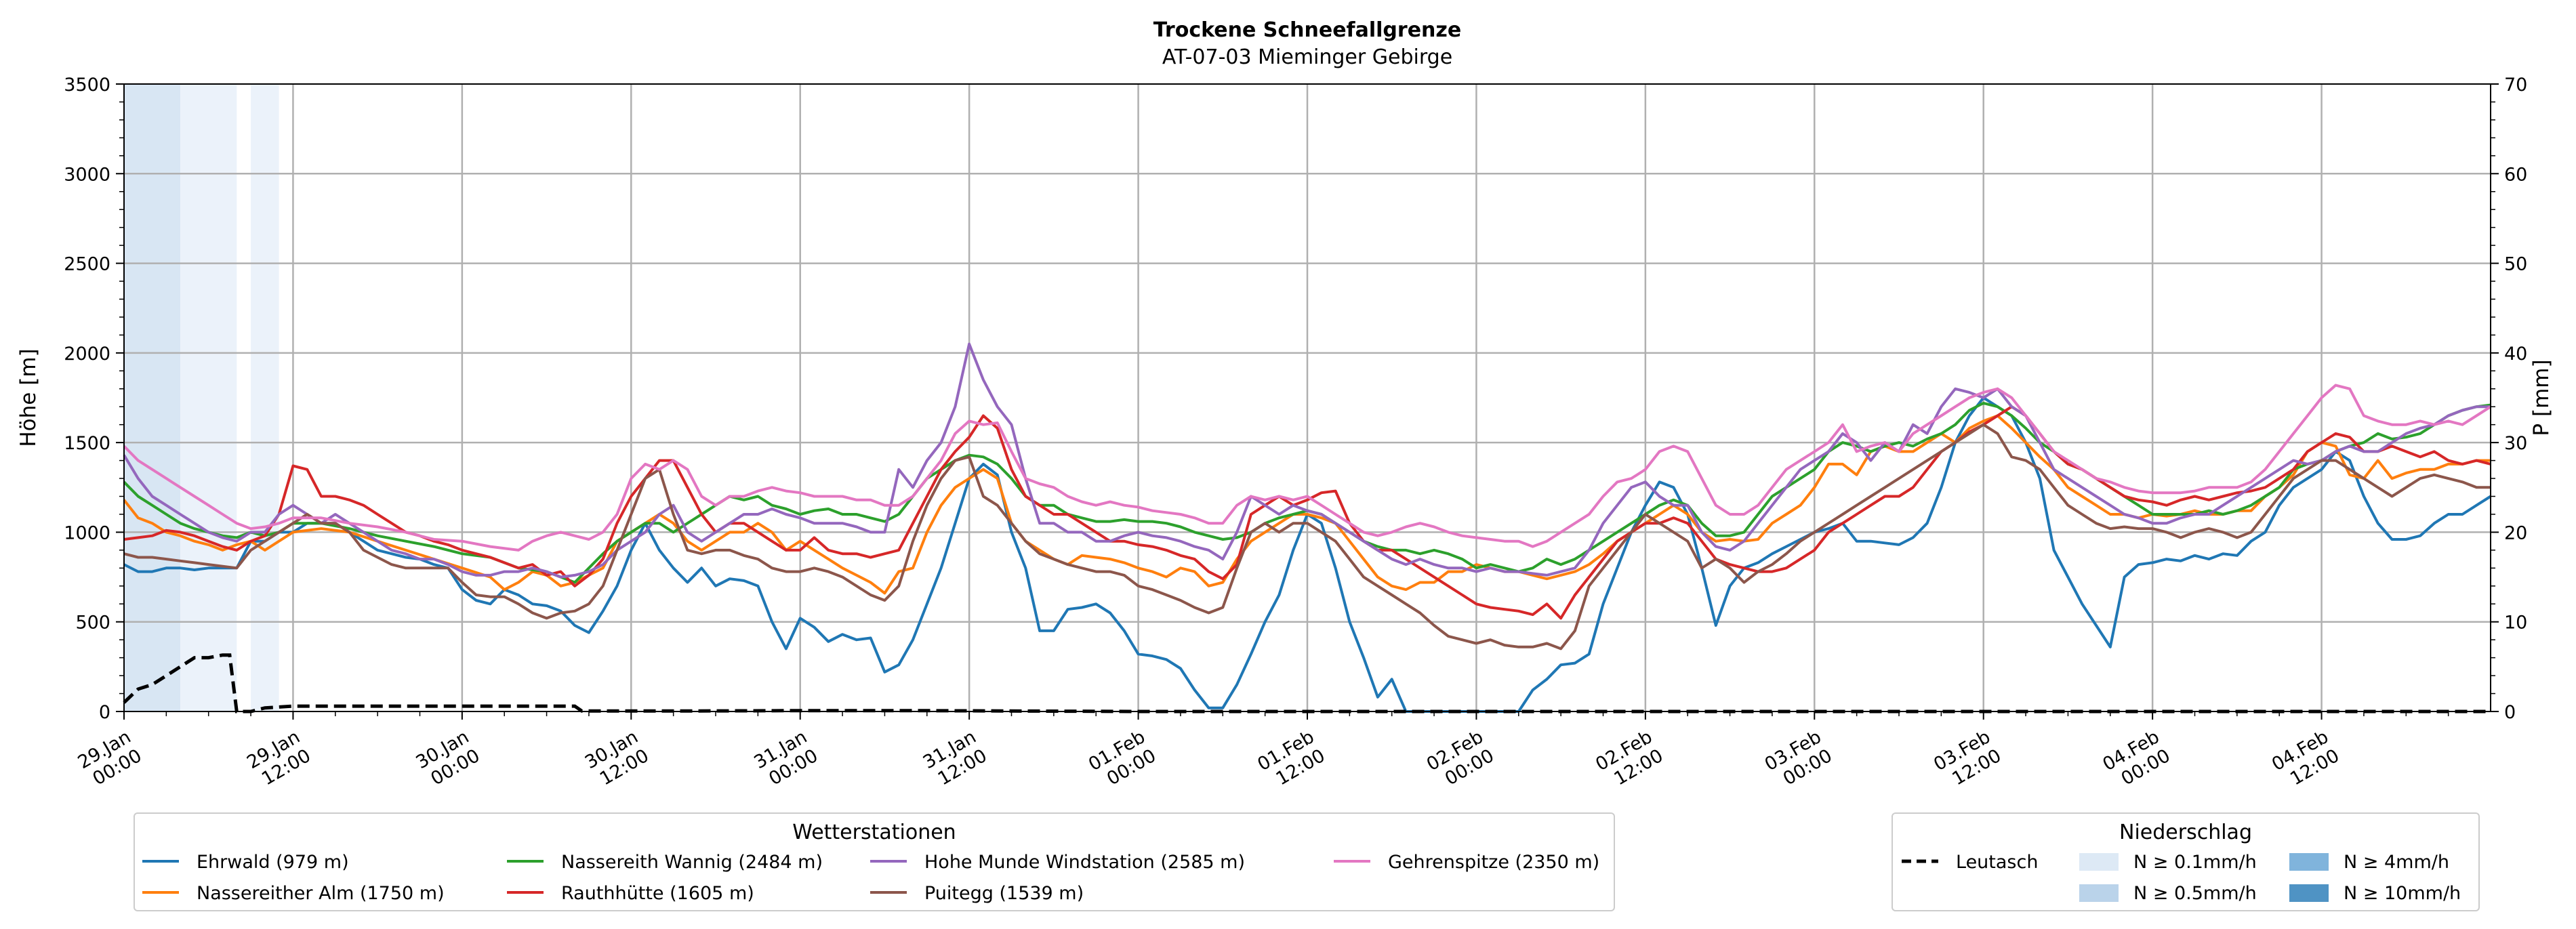 The width and height of the screenshot is (2576, 929). Describe the element at coordinates (1004, 893) in the screenshot. I see `legend-label-5: Puitegg (1539 m)` at that location.